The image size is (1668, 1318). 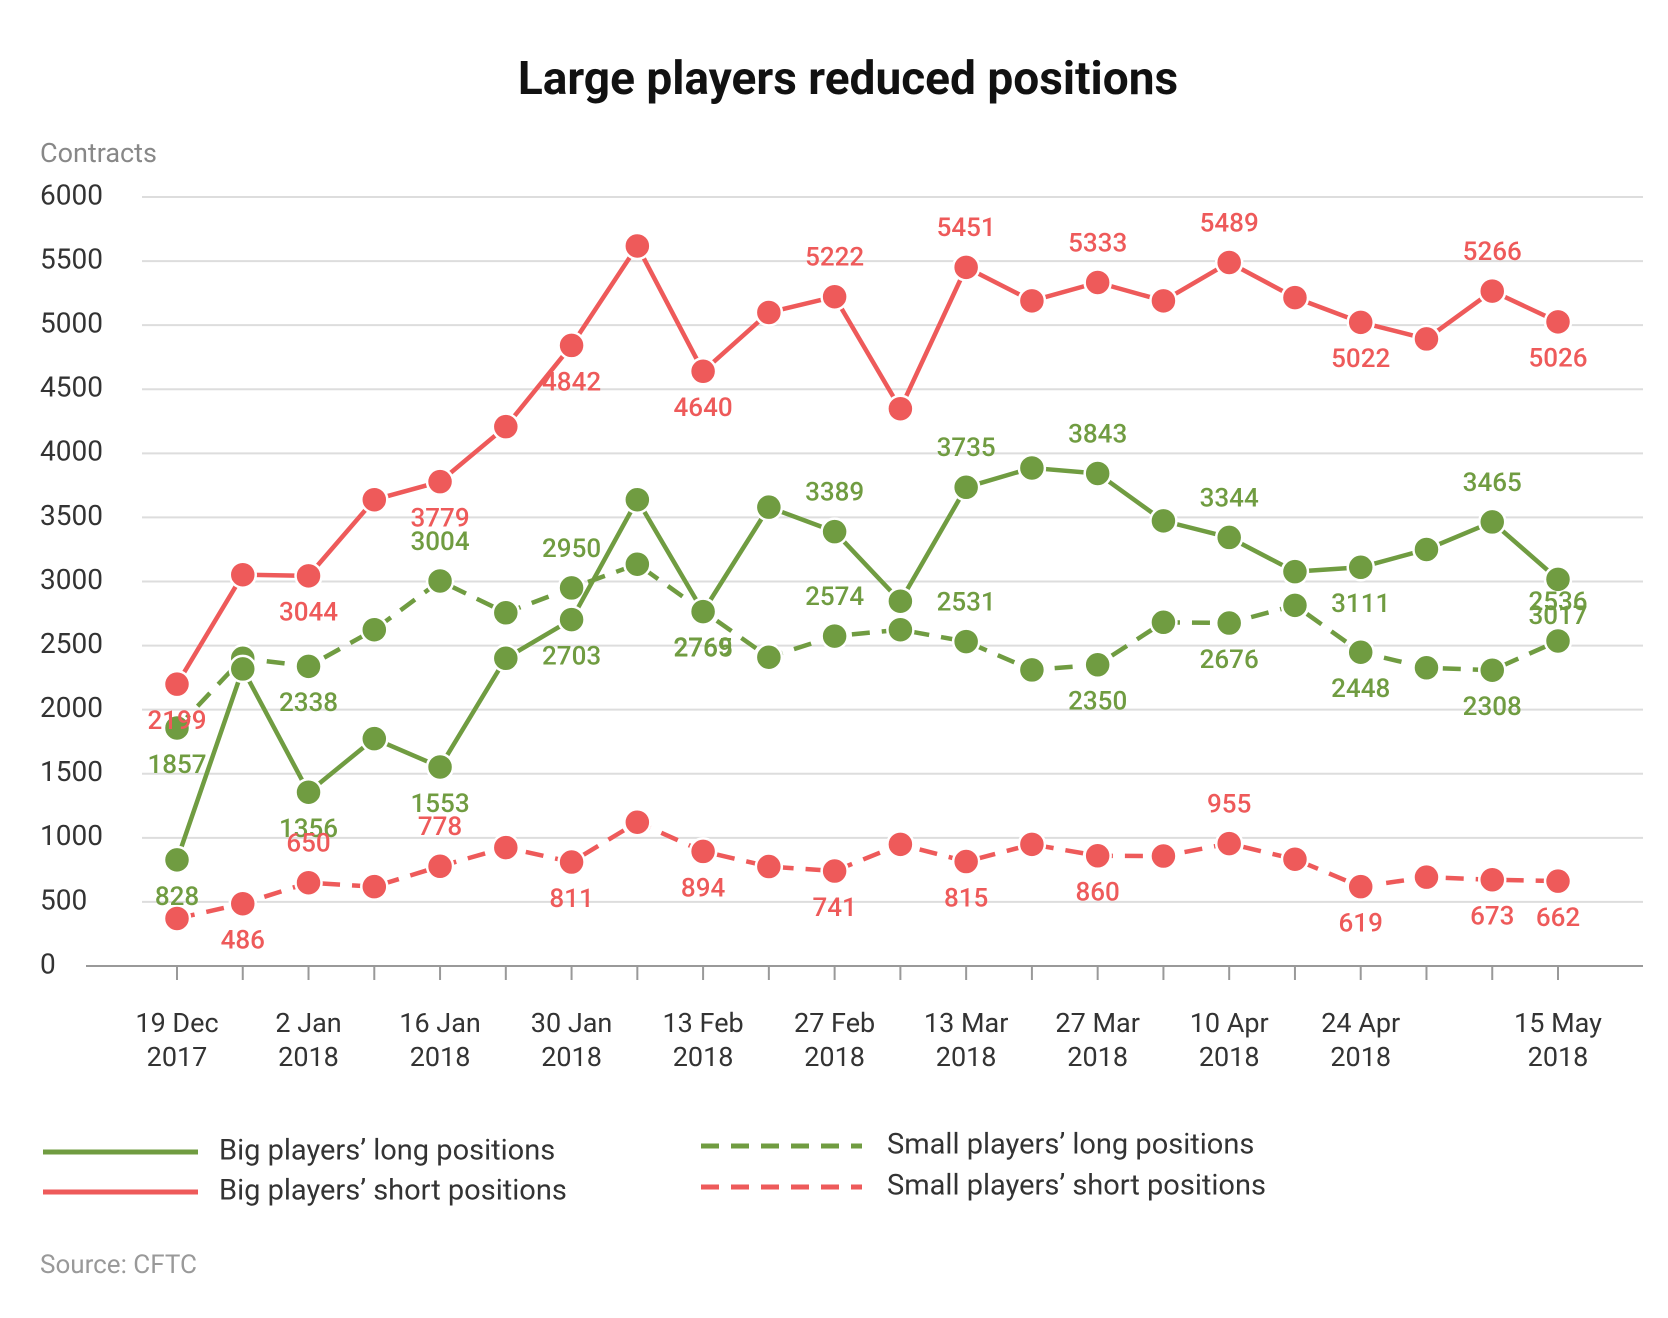 I want to click on data-label: 3389, so click(x=834, y=493).